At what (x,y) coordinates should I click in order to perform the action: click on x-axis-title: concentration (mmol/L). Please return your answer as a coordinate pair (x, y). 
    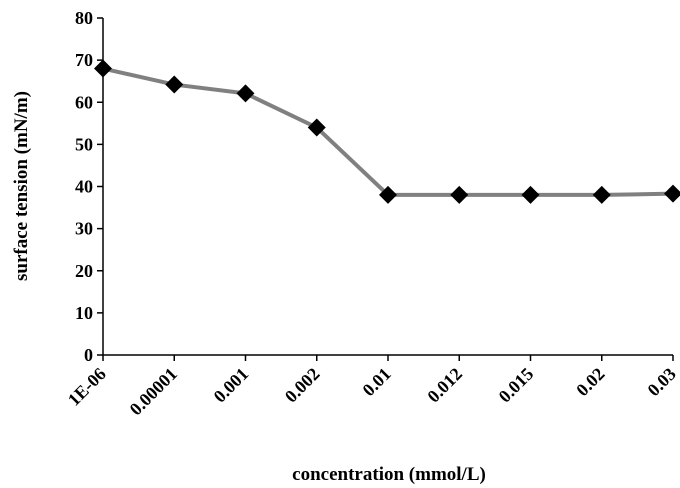
    Looking at the image, I should click on (389, 474).